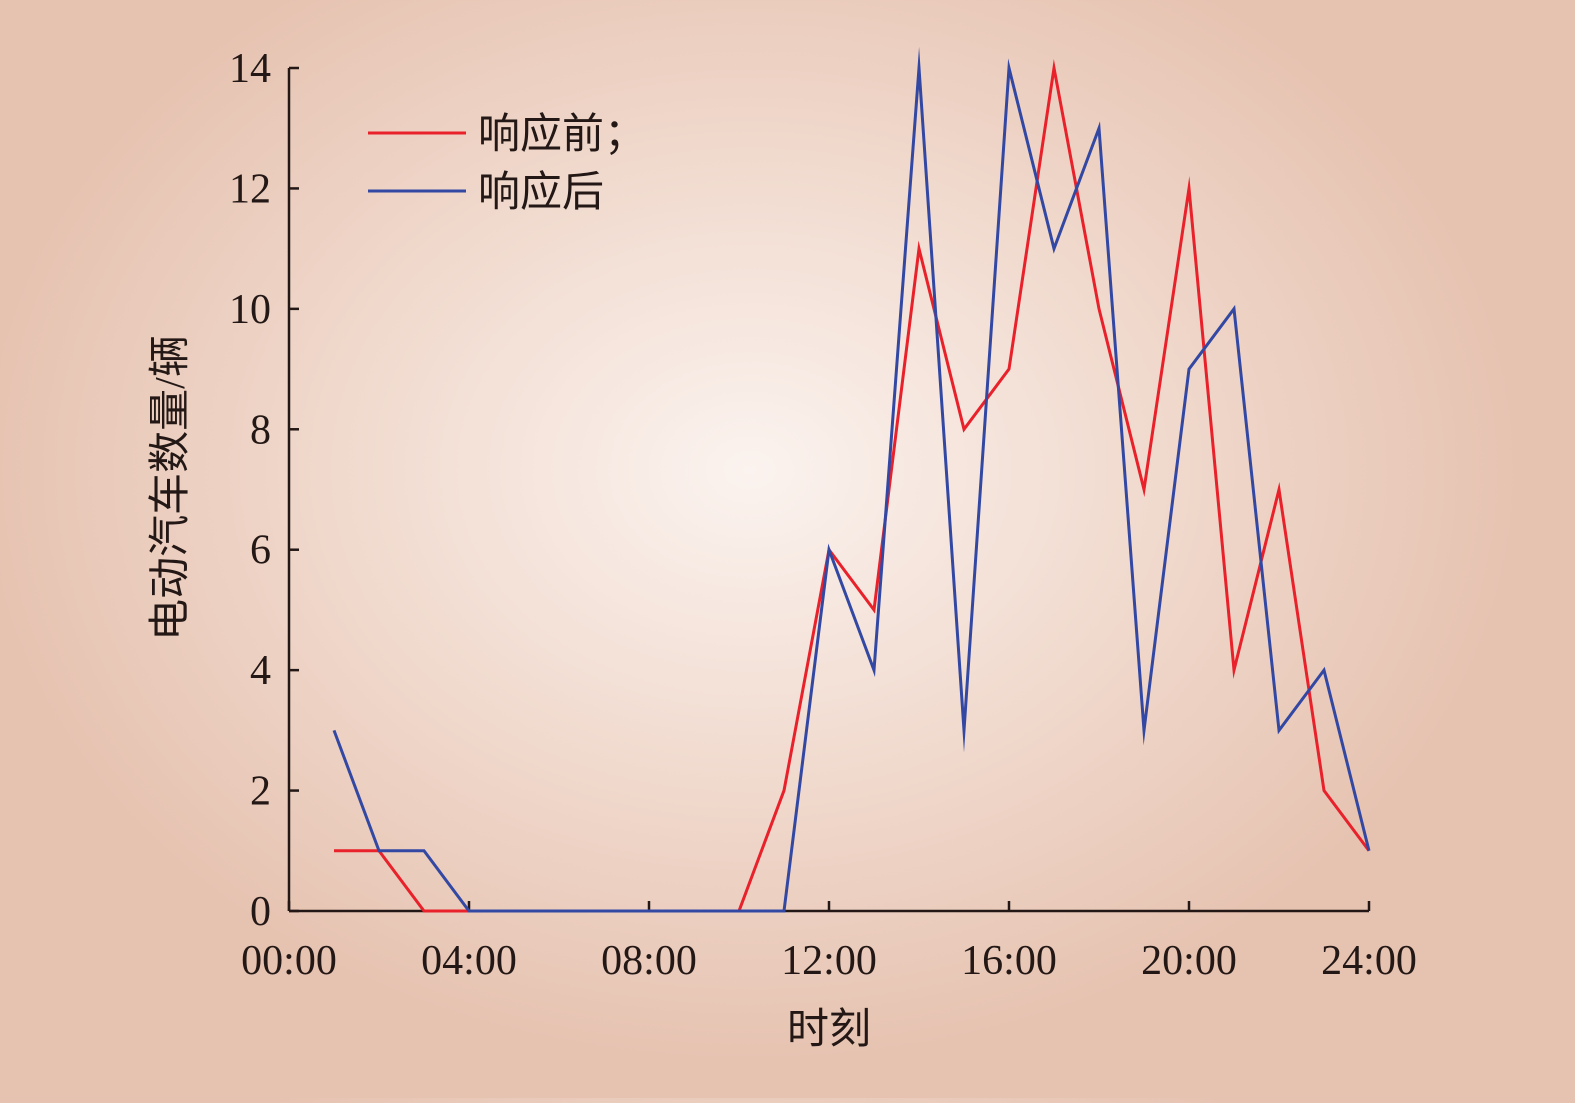  I want to click on x-tick-label: 20:00, so click(1189, 961).